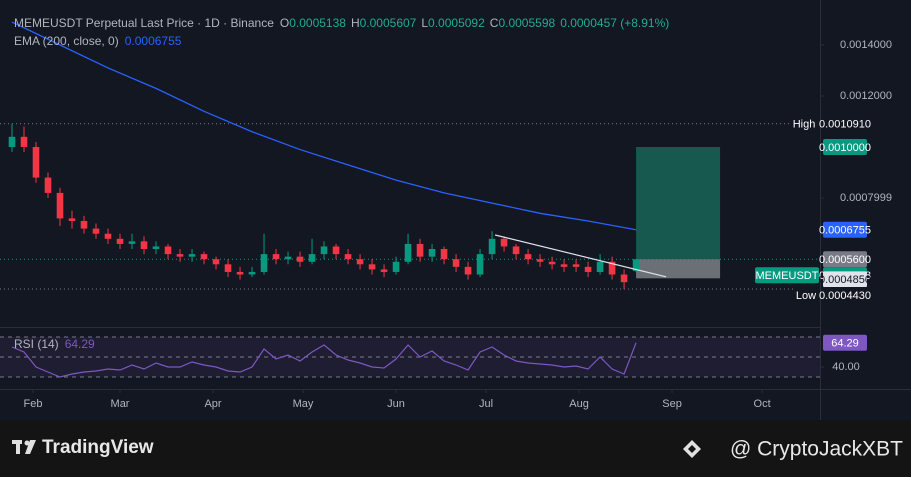  Describe the element at coordinates (36, 344) in the screenshot. I see `rsi-label: RSI (14)` at that location.